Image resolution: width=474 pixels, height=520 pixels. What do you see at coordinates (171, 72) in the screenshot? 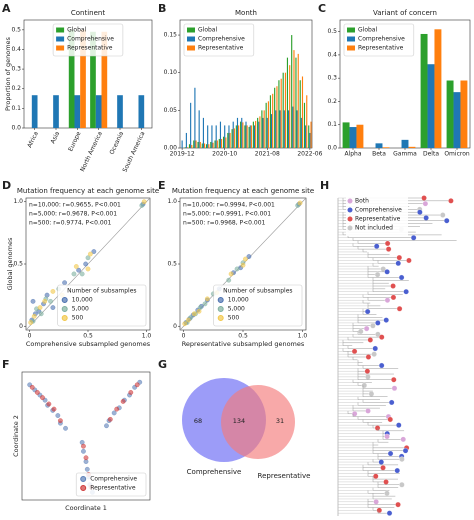
I see `y-tick-label: 0.10` at bounding box center [171, 72].